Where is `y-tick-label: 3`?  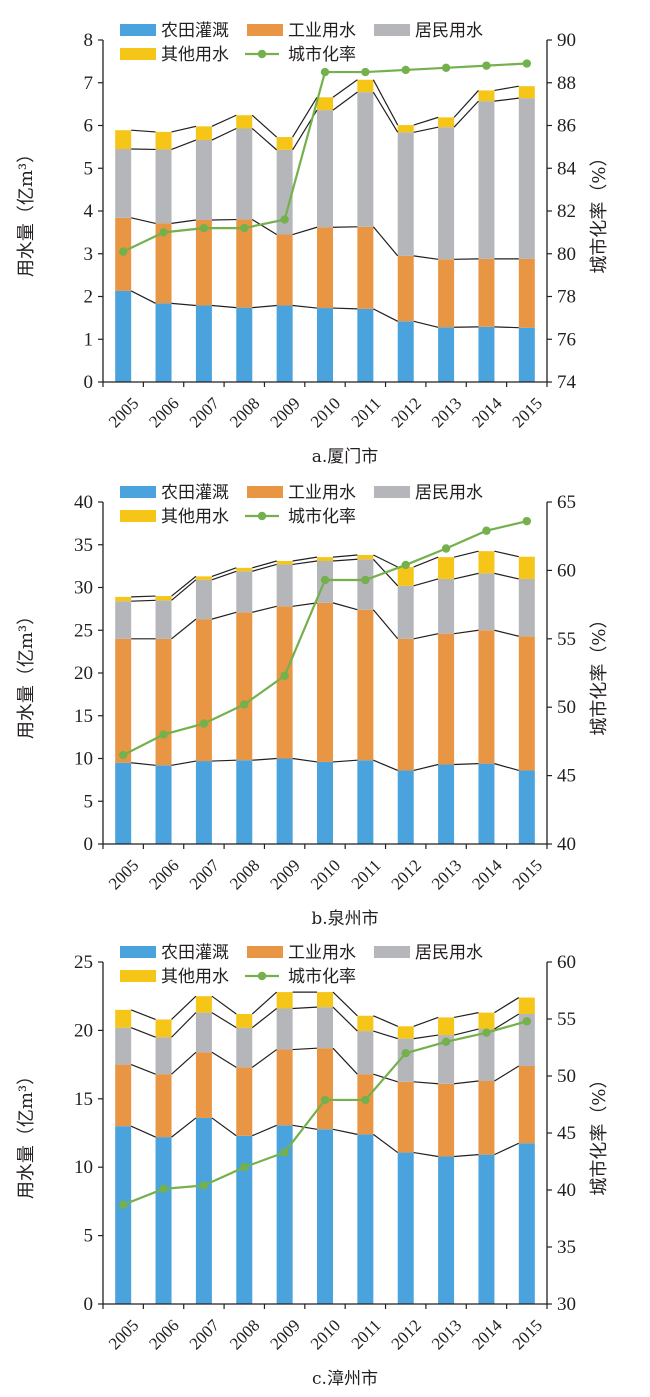
y-tick-label: 3 is located at coordinates (89, 254).